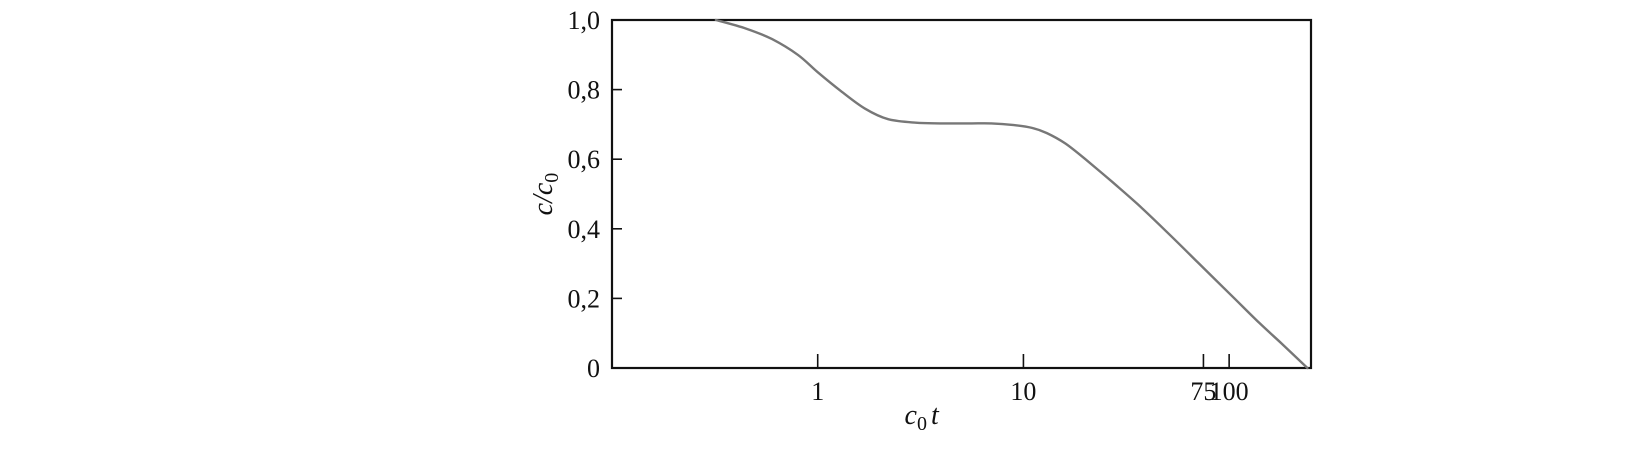 This screenshot has height=469, width=1644. What do you see at coordinates (1229, 391) in the screenshot?
I see `x-tick-label: 100` at bounding box center [1229, 391].